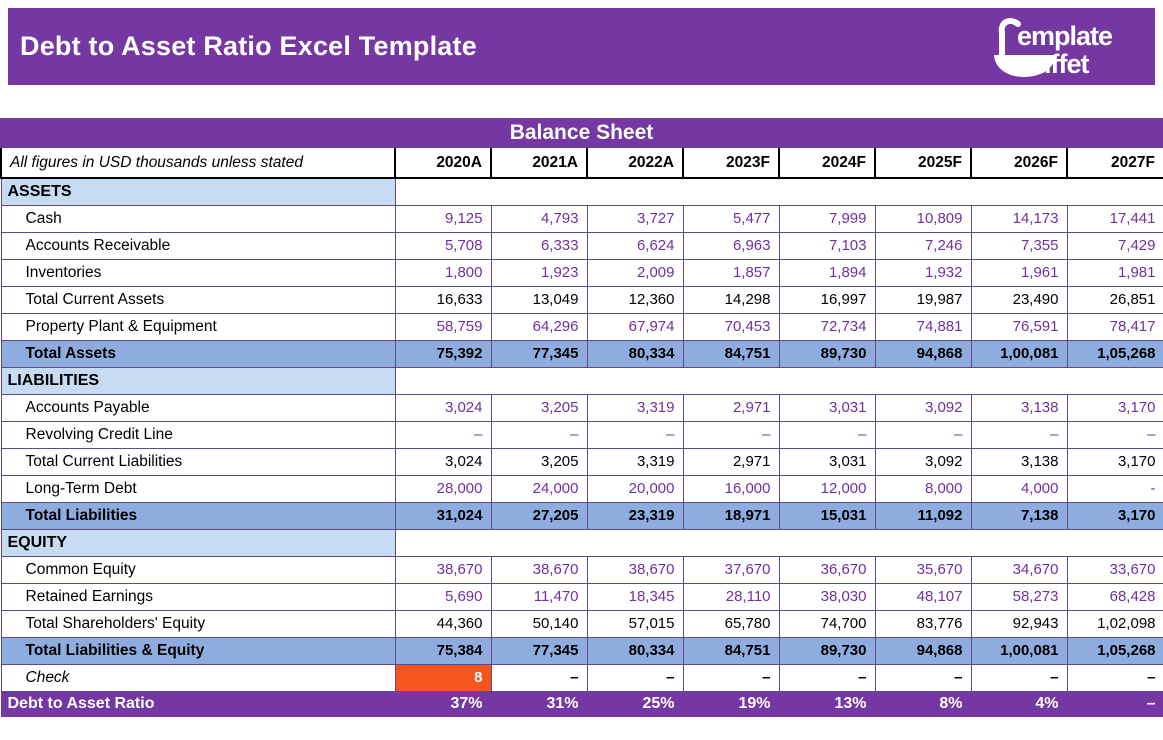 Image resolution: width=1163 pixels, height=740 pixels. Describe the element at coordinates (1019, 569) in the screenshot. I see `cell-common-equity-2026F: 34,670` at that location.